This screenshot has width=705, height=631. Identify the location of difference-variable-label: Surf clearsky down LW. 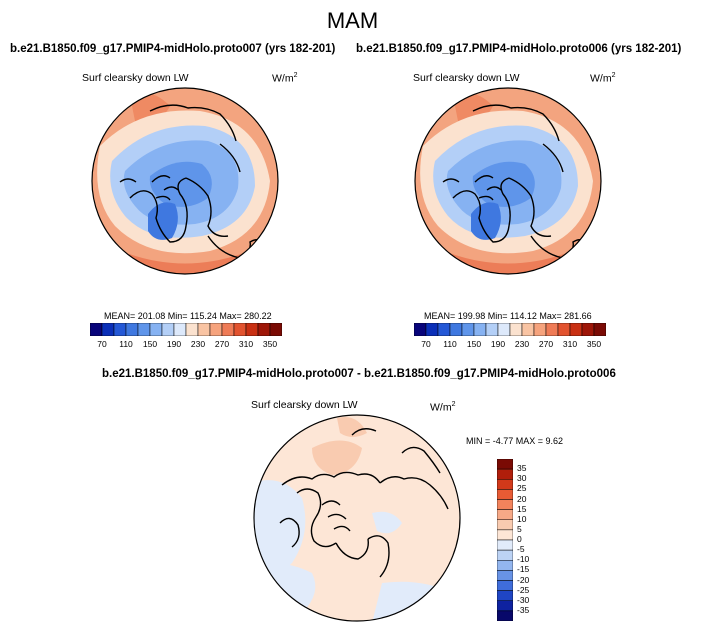
(304, 405).